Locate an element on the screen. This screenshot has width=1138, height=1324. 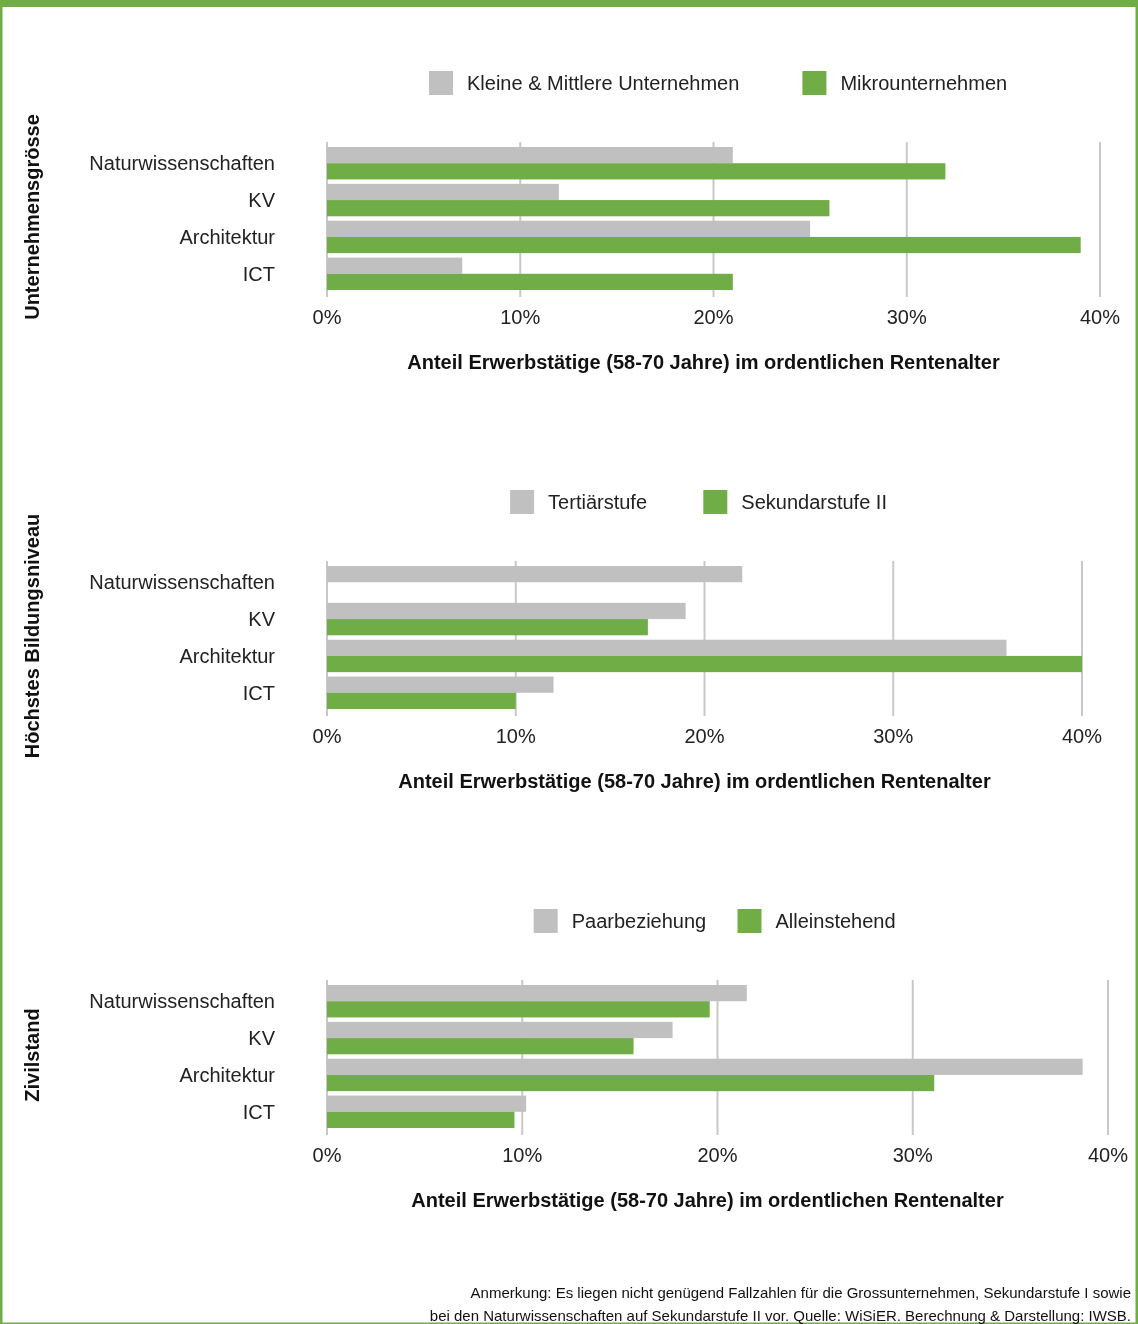
legend-label: Kleine & Mittlere Unternehmen is located at coordinates (603, 83).